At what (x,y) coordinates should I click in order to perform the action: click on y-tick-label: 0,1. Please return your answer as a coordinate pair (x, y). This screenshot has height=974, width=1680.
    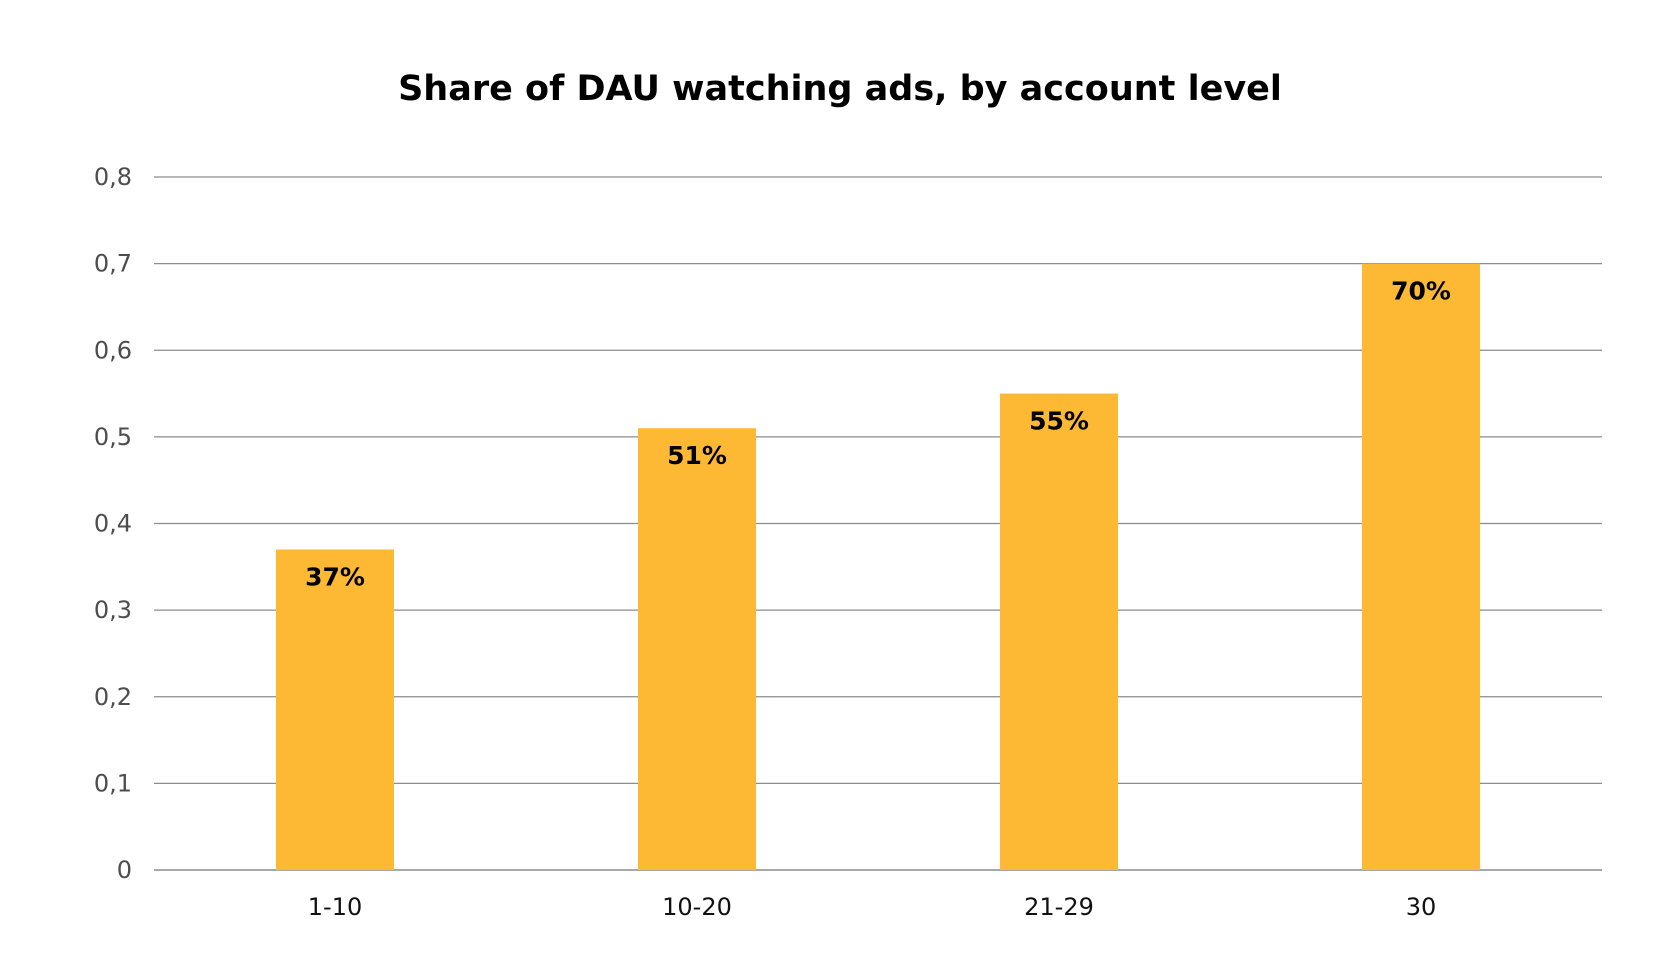
    Looking at the image, I should click on (113, 783).